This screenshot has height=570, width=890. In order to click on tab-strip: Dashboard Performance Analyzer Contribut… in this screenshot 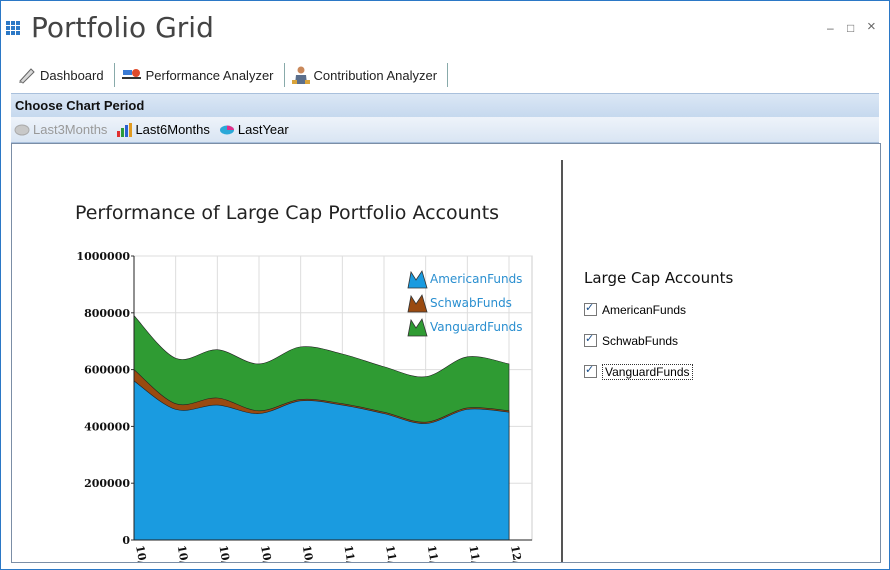, I will do `click(230, 76)`.